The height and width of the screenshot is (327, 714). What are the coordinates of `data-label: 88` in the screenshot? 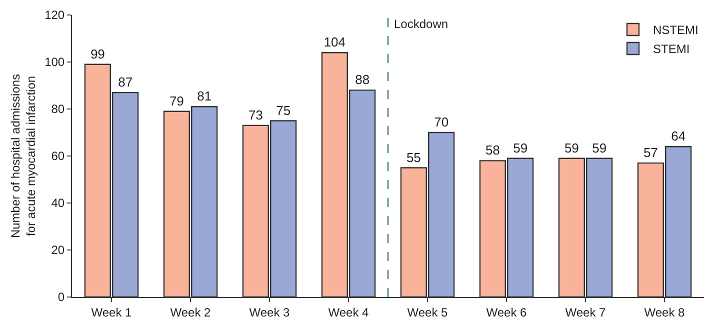 It's located at (362, 80).